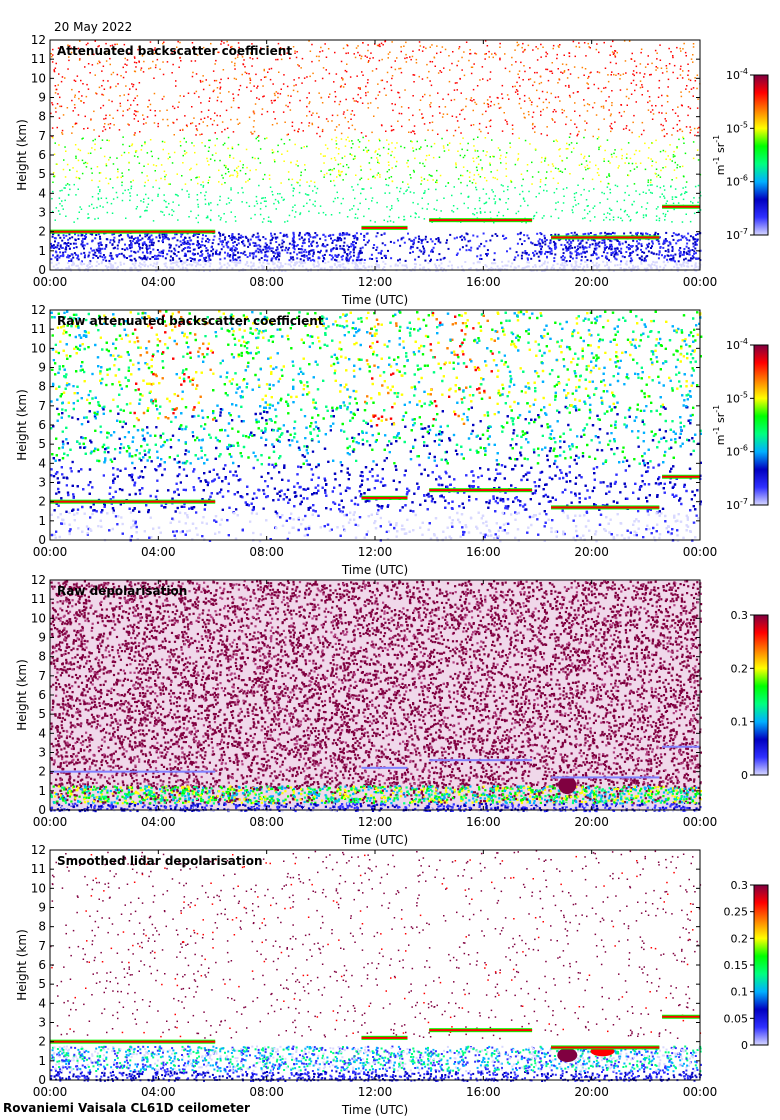  Describe the element at coordinates (740, 992) in the screenshot. I see `colorbar-tick-label: 0.1` at that location.